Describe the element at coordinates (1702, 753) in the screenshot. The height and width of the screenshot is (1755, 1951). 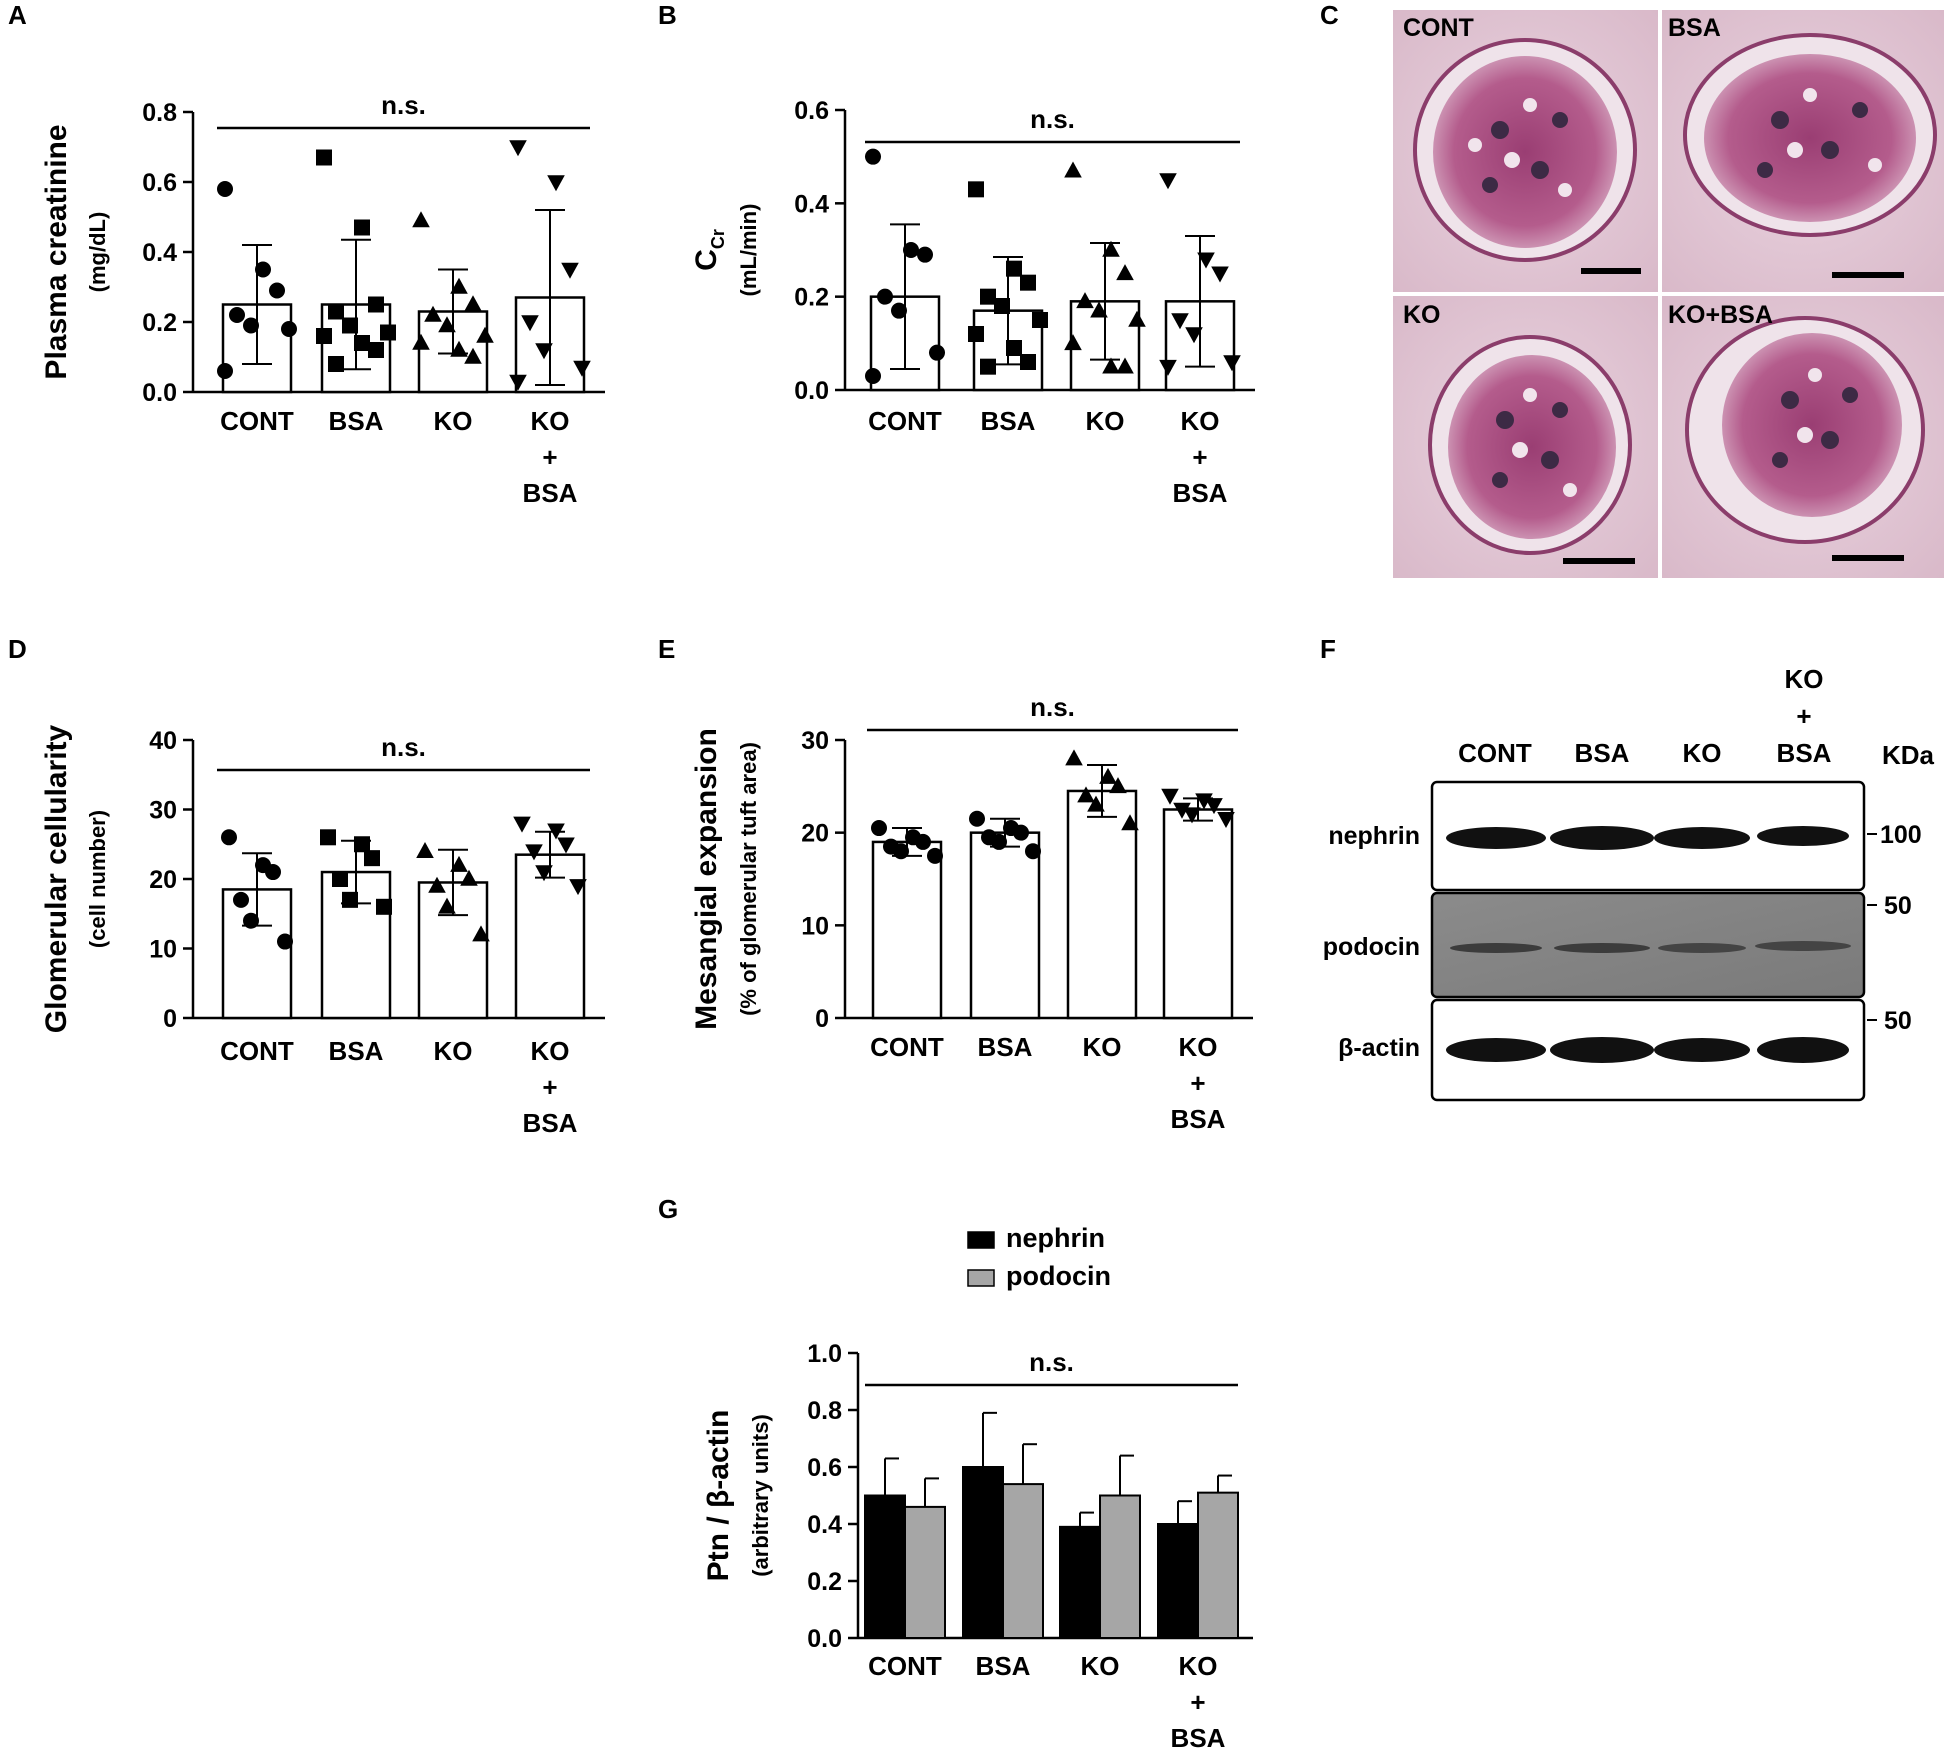
I see `blot-lane-label-ko: KO` at that location.